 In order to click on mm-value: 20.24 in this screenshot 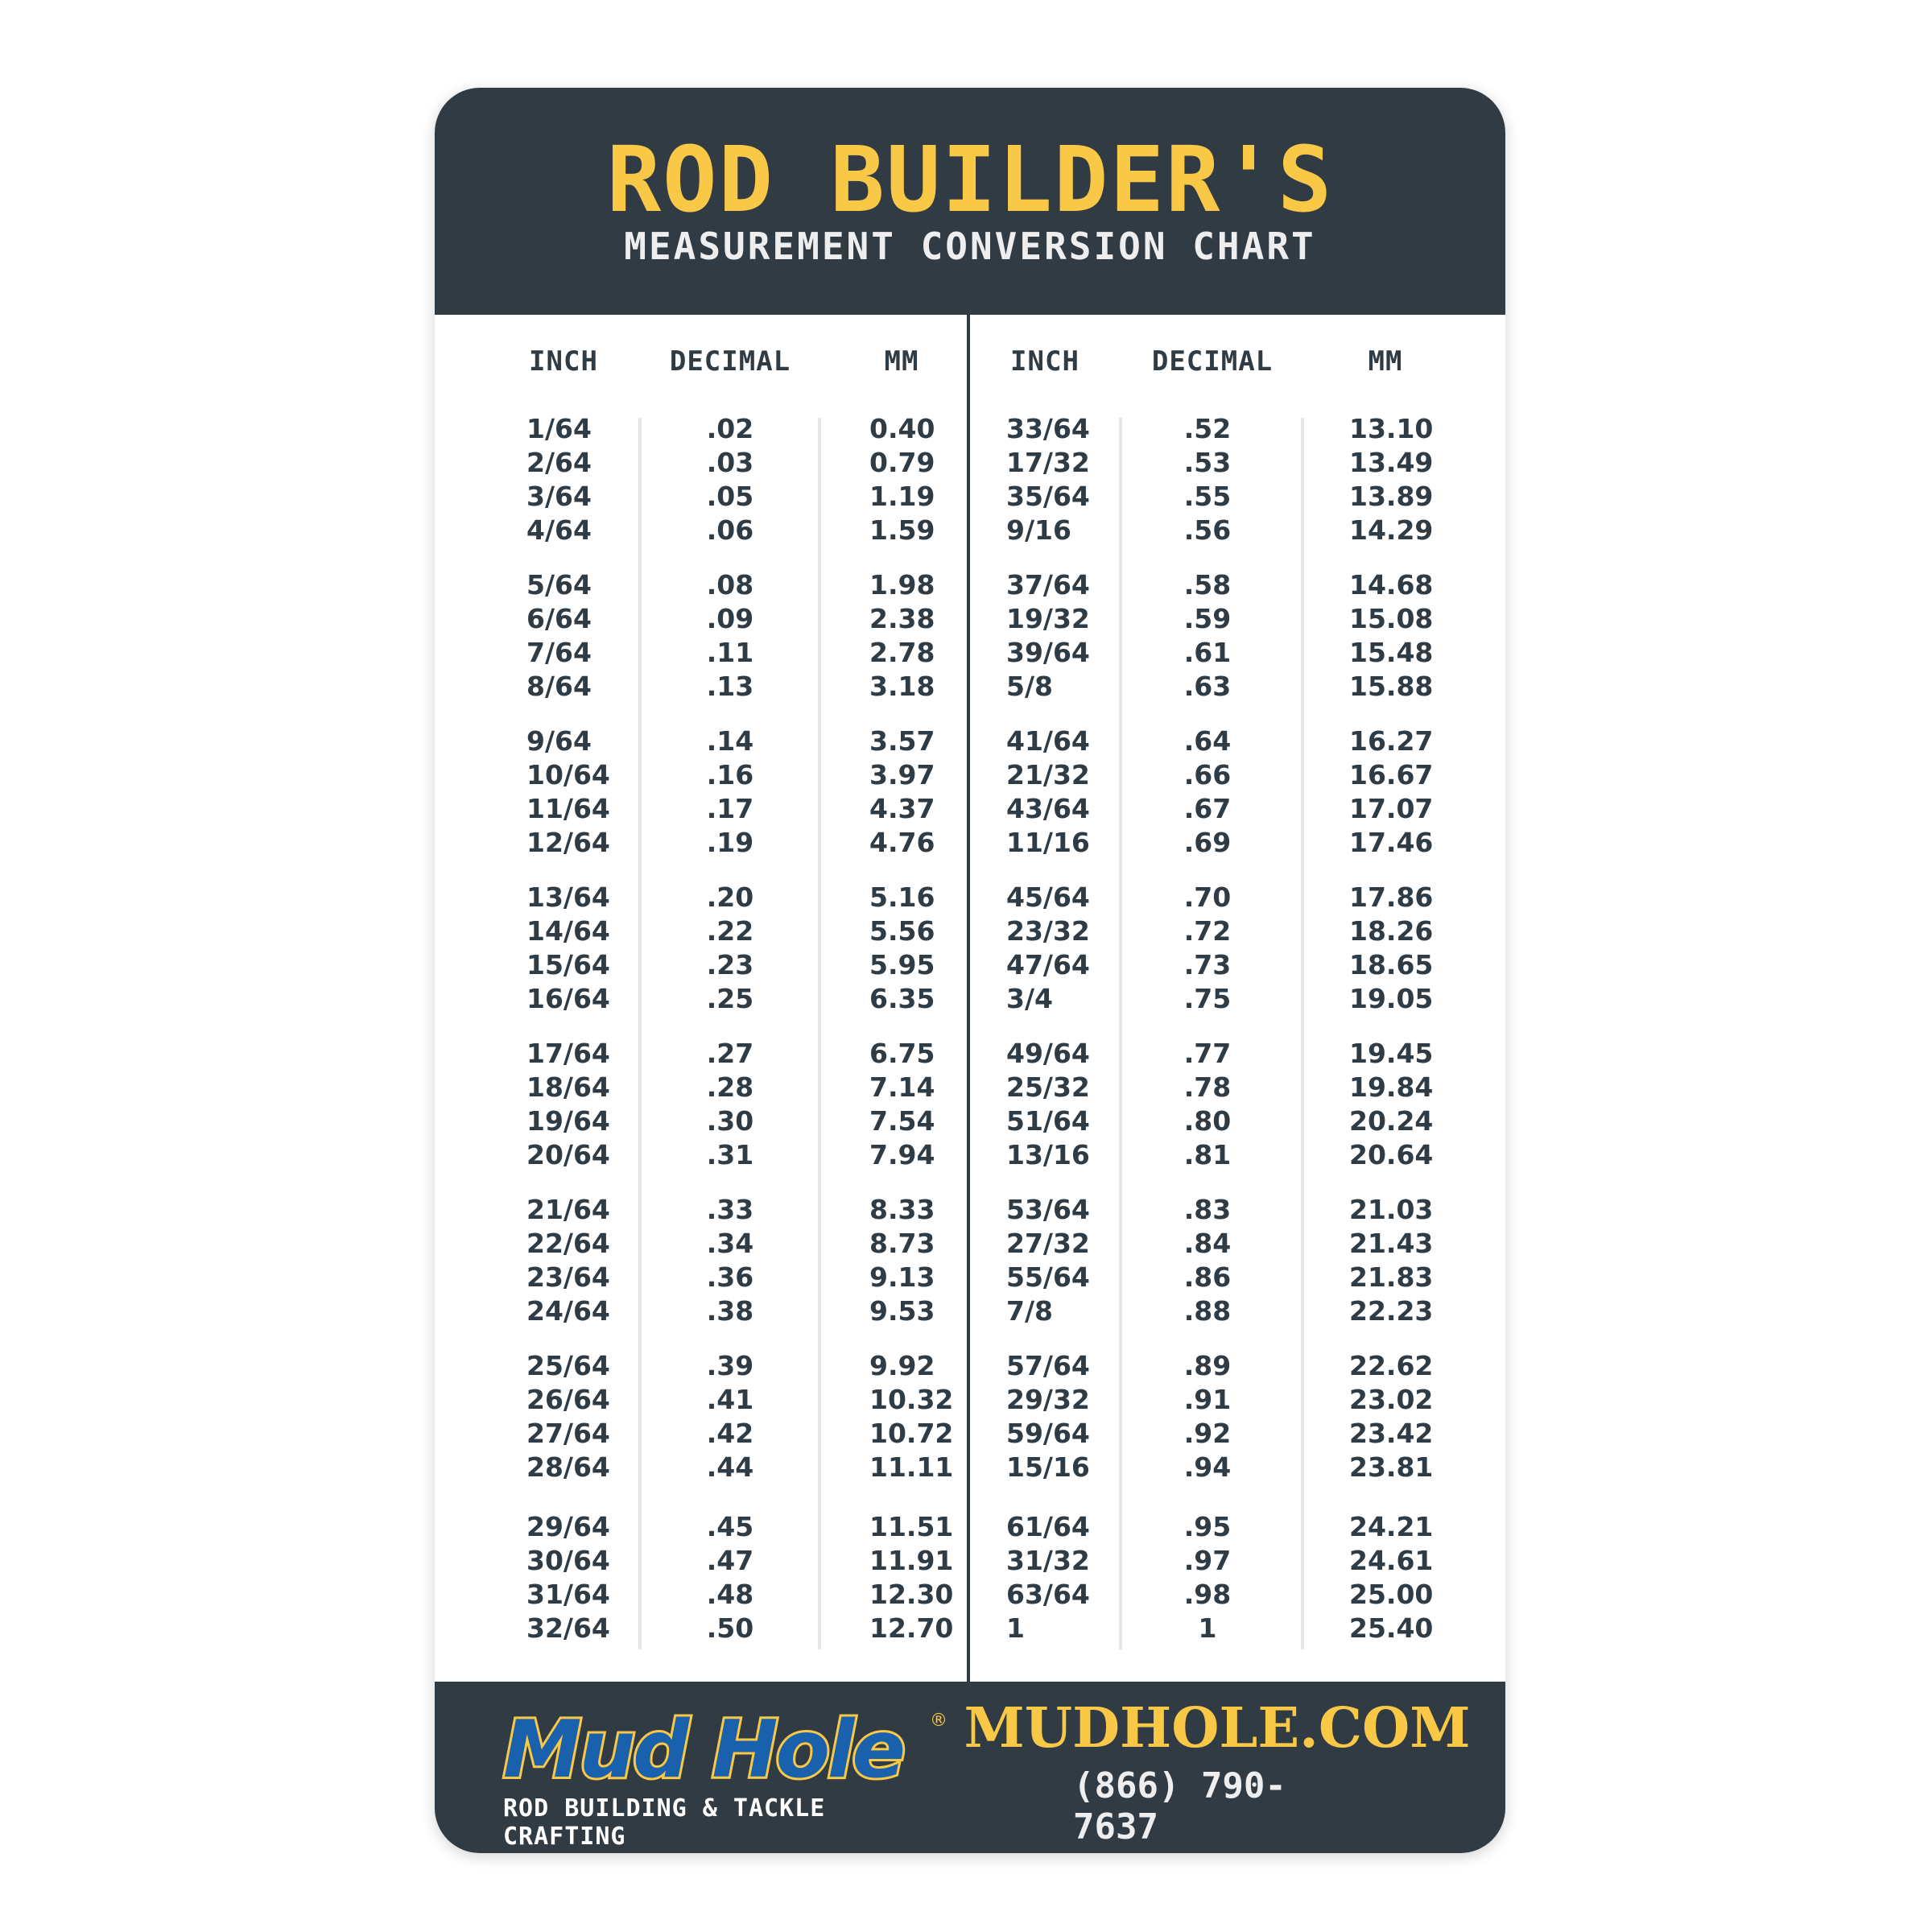, I will do `click(1391, 1121)`.